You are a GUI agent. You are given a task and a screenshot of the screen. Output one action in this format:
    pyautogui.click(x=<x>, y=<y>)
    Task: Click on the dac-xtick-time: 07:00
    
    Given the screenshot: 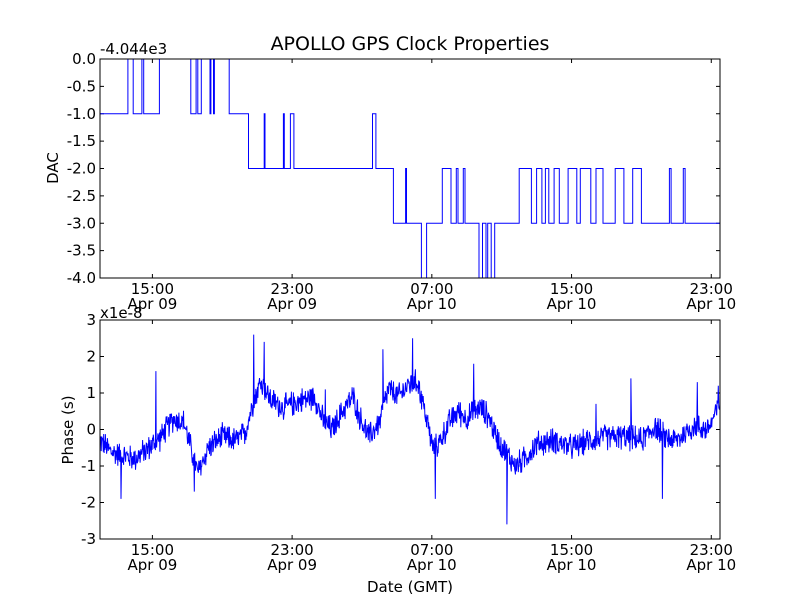 What is the action you would take?
    pyautogui.click(x=431, y=289)
    